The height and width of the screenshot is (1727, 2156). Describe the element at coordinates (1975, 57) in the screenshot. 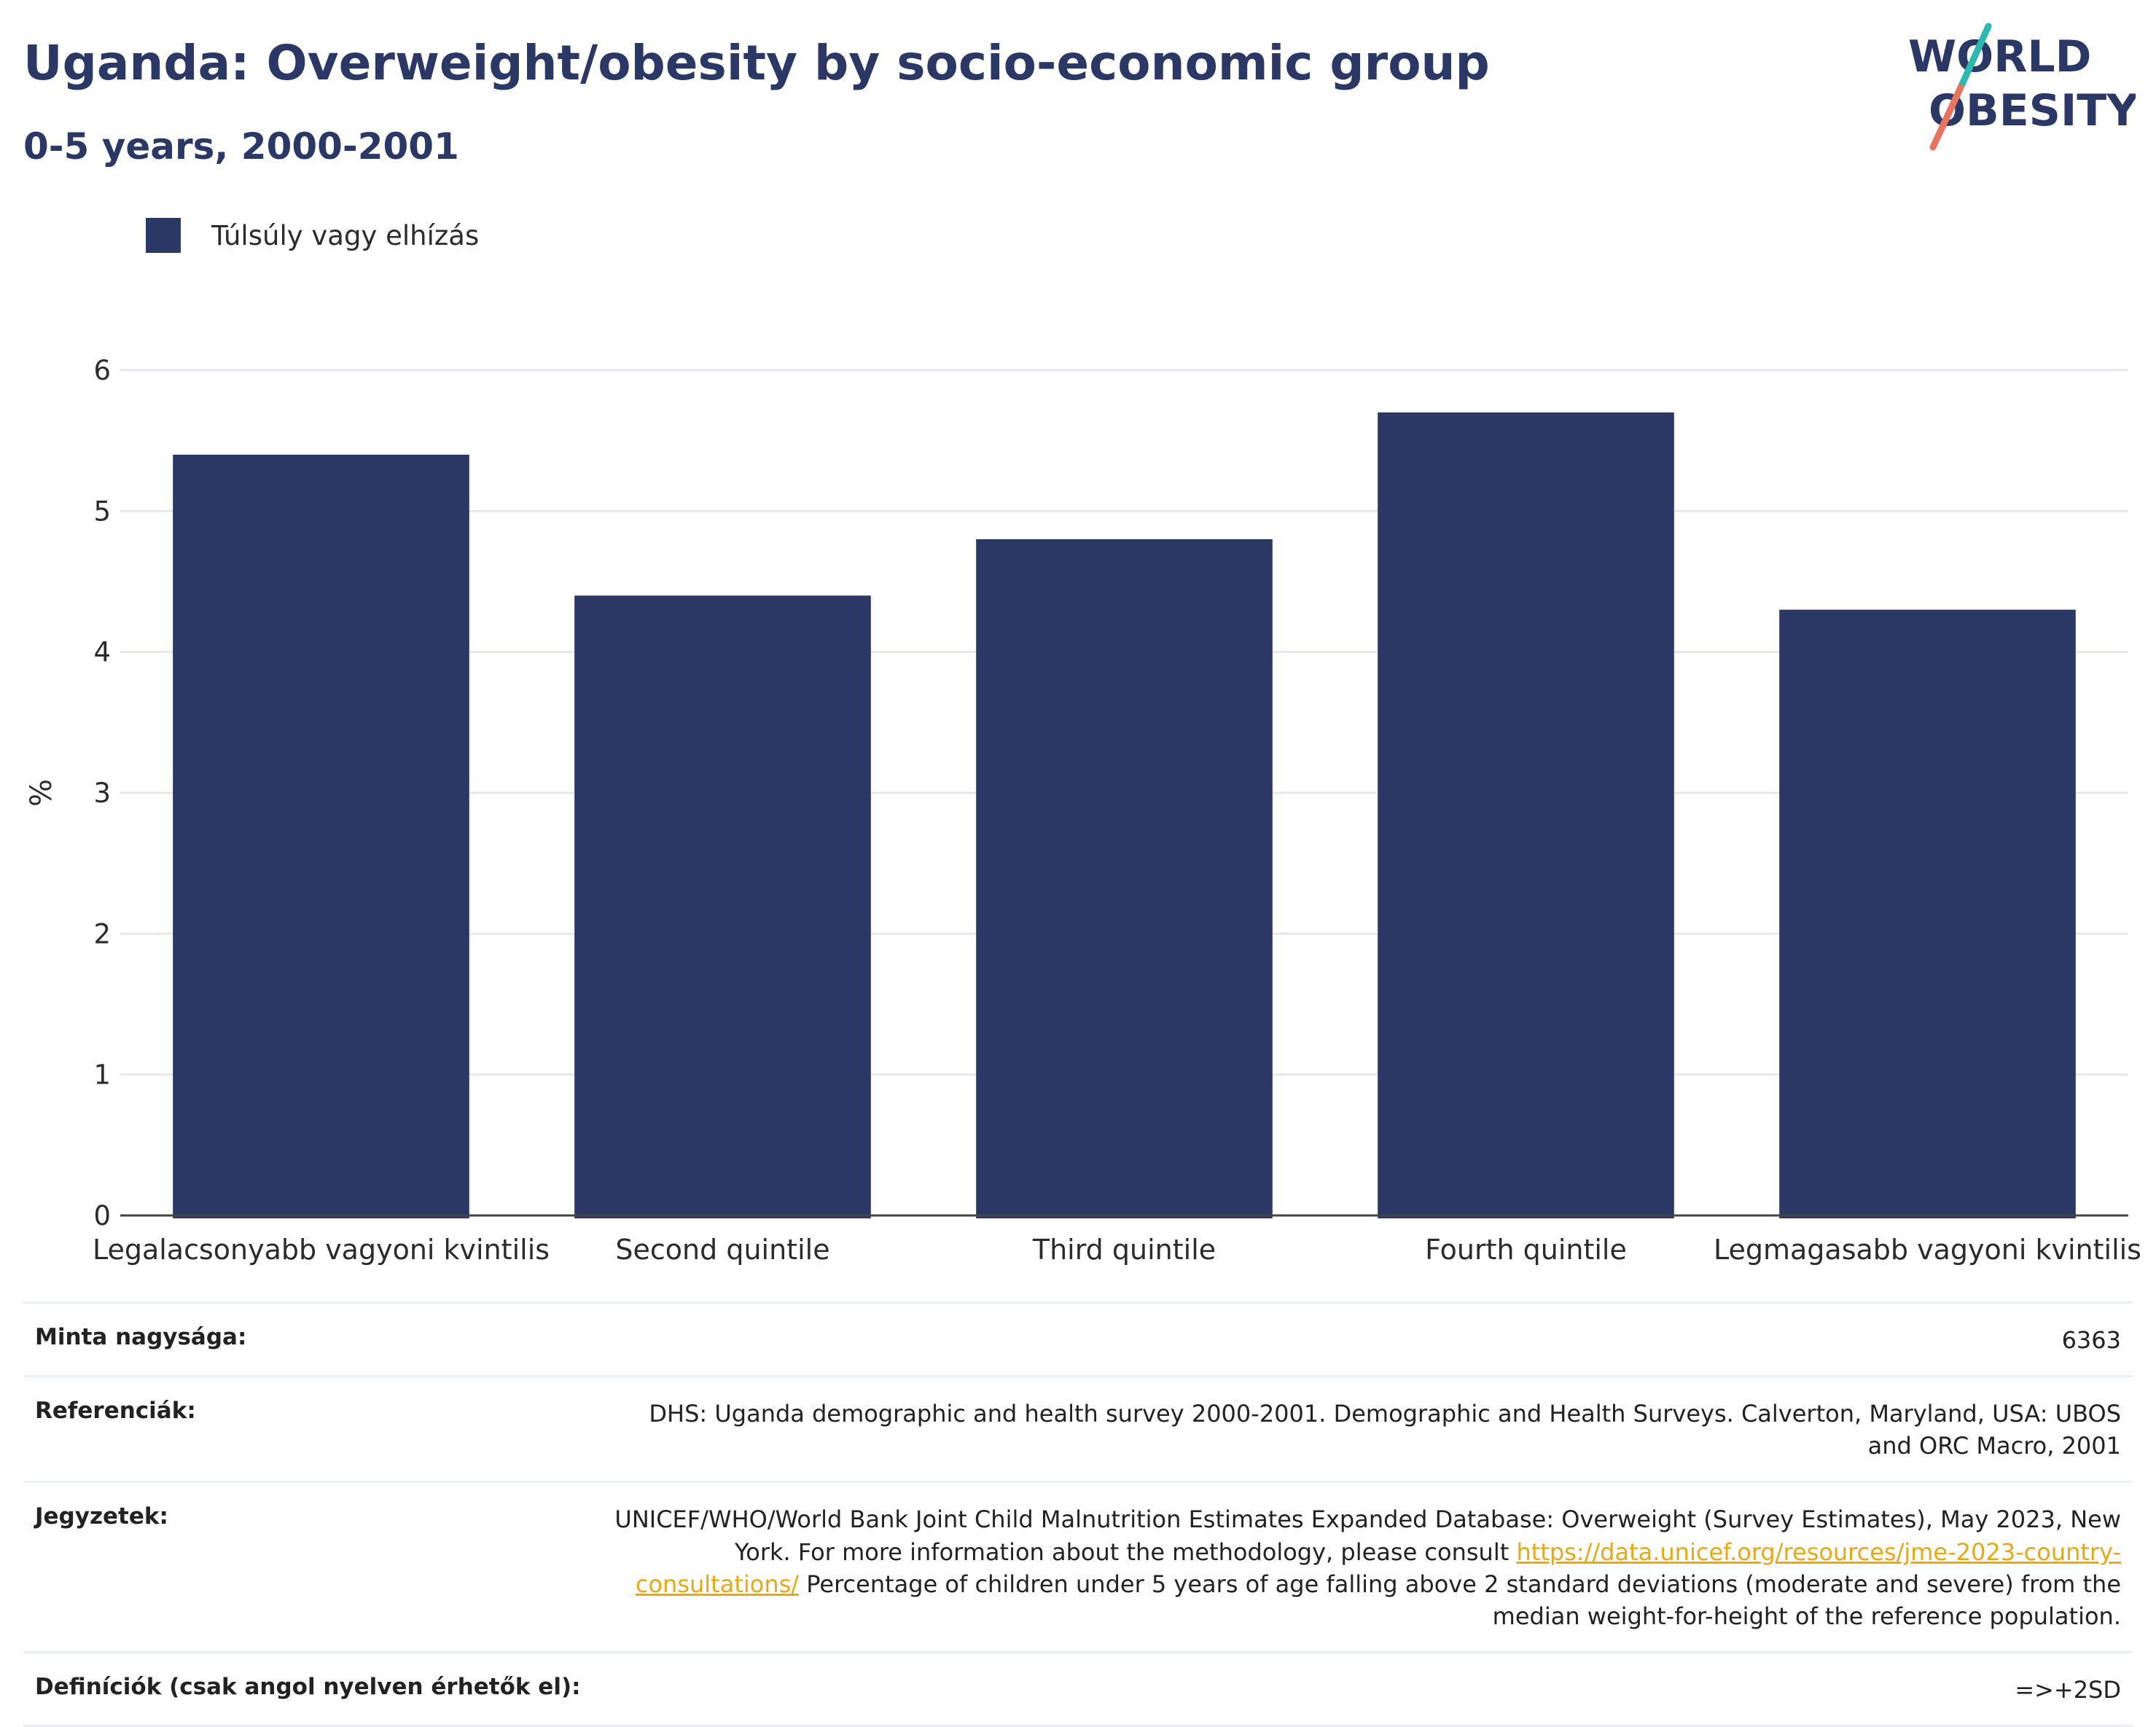

I see `logo-slash-teal` at that location.